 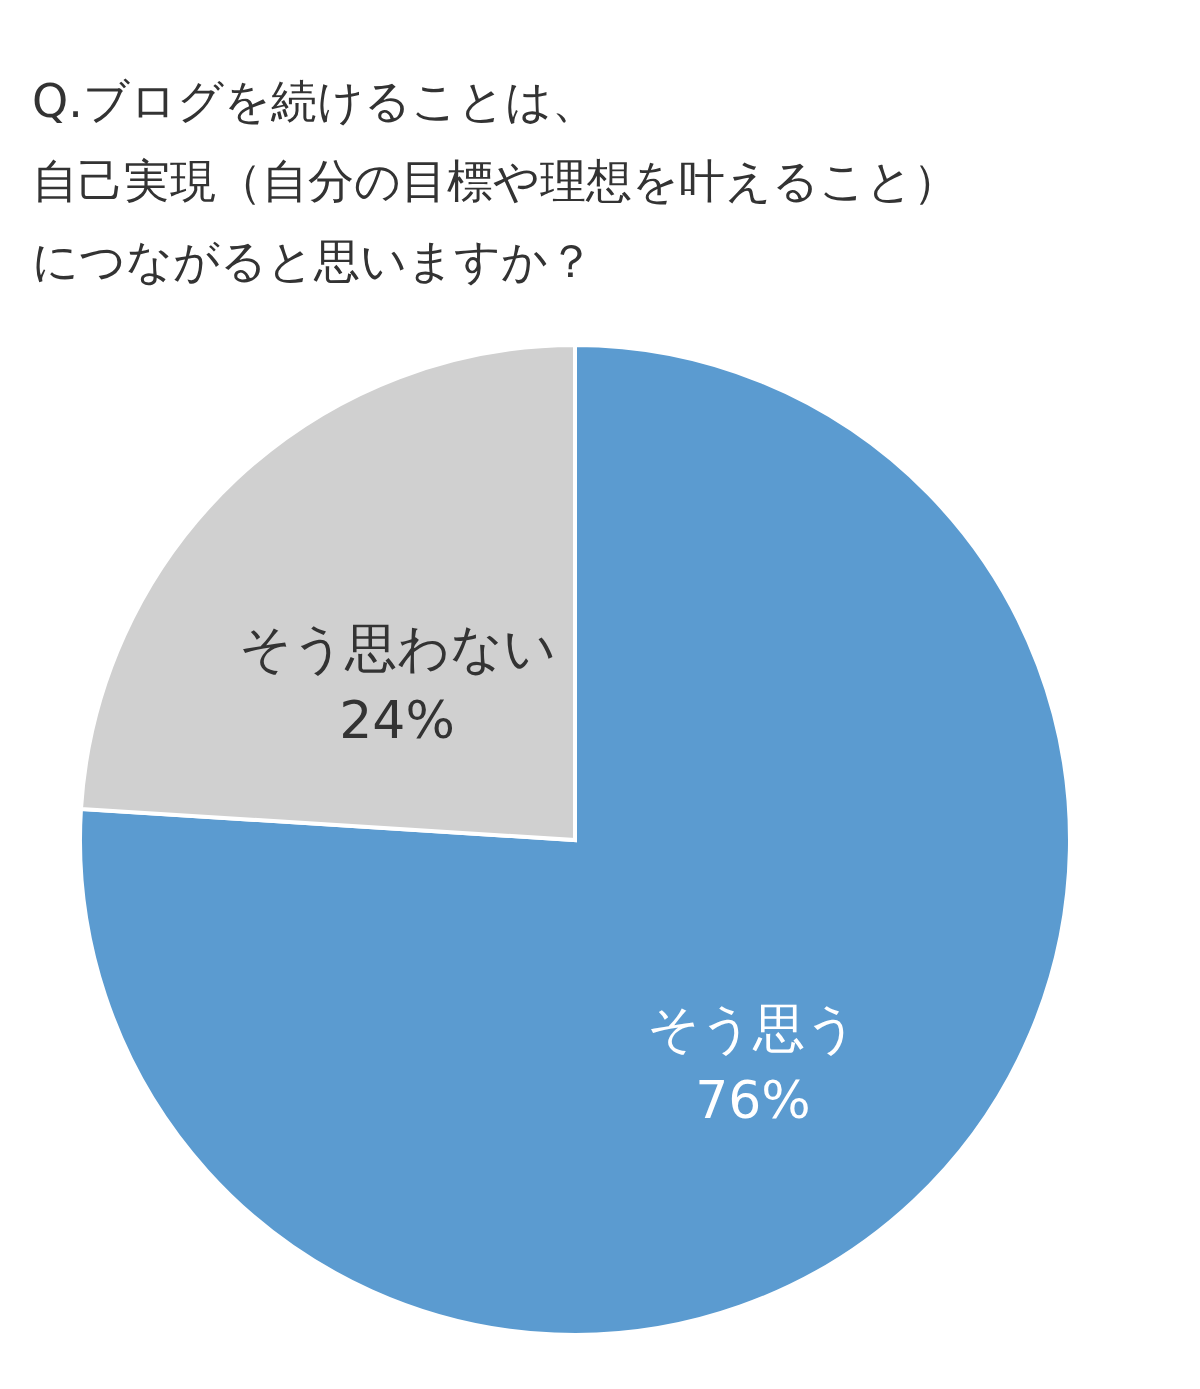 I want to click on data-label: 76%, so click(x=753, y=1099).